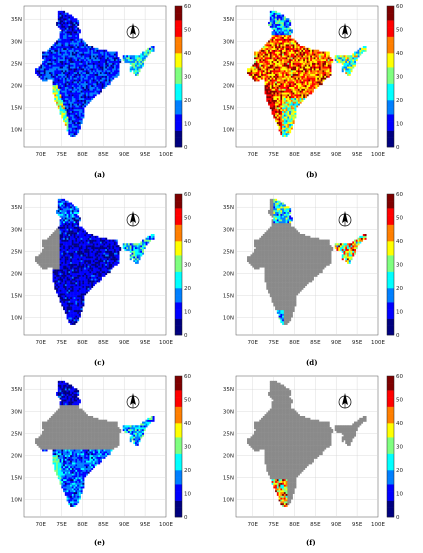 The height and width of the screenshot is (553, 423). What do you see at coordinates (99, 174) in the screenshot?
I see `caption-a: (a)` at bounding box center [99, 174].